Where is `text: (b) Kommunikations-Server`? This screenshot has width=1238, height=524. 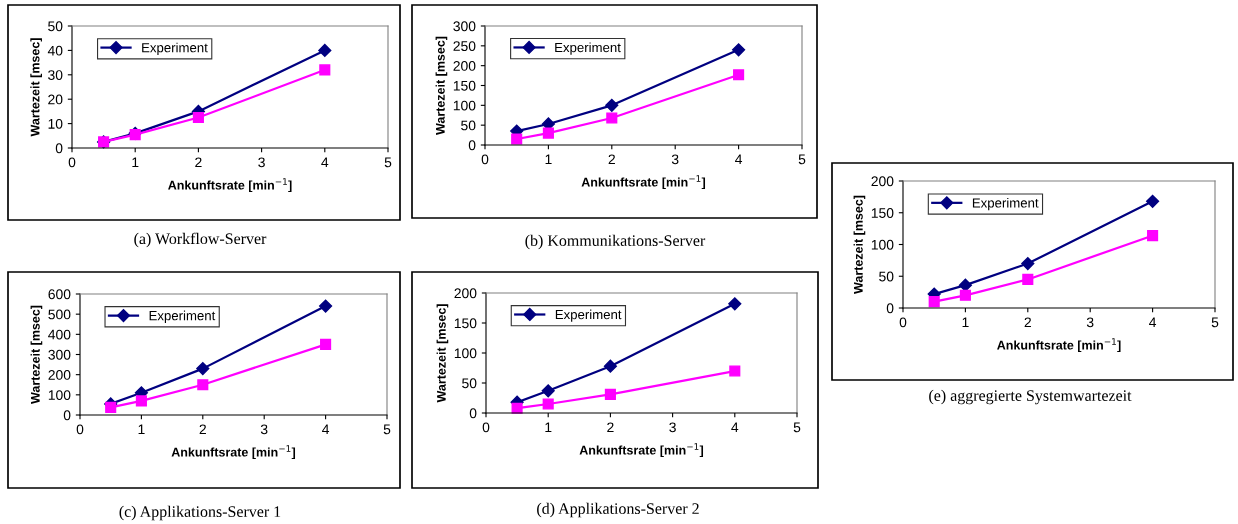 text: (b) Kommunikations-Server is located at coordinates (615, 242).